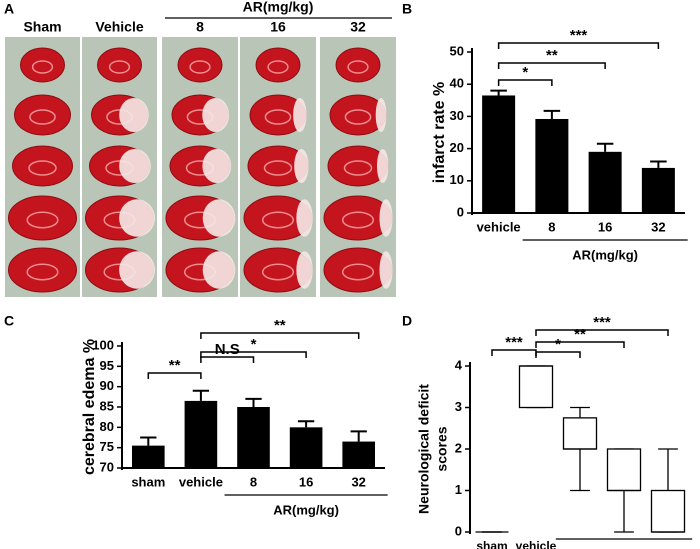 The width and height of the screenshot is (700, 549). Describe the element at coordinates (107, 446) in the screenshot. I see `y-tick-label: 75` at that location.